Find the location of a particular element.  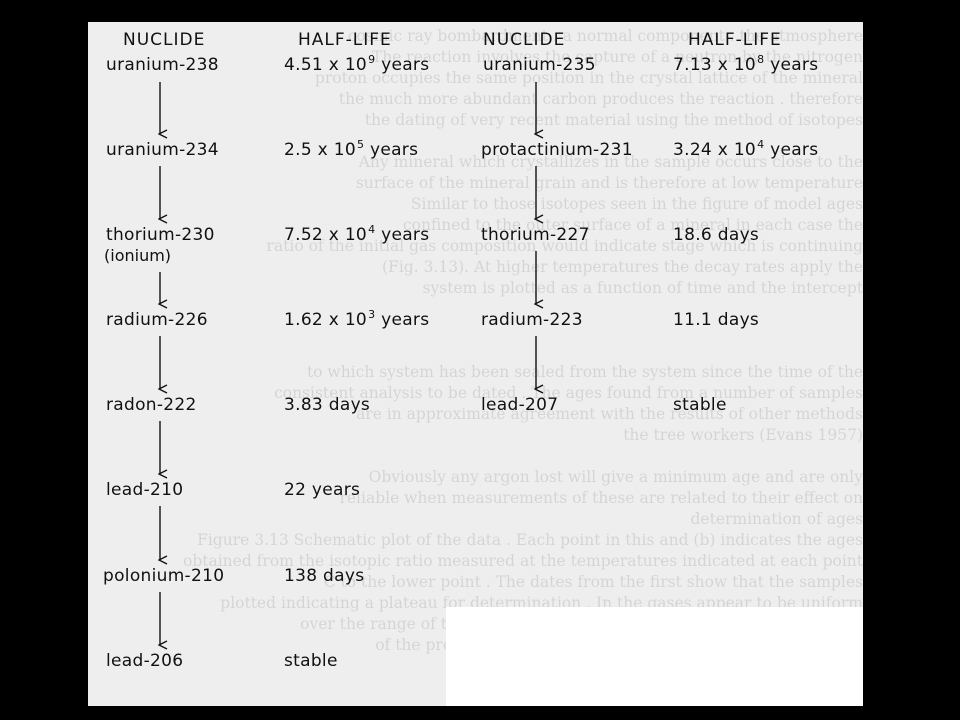

half-life-value: 7.52 x 104 years is located at coordinates (357, 235).